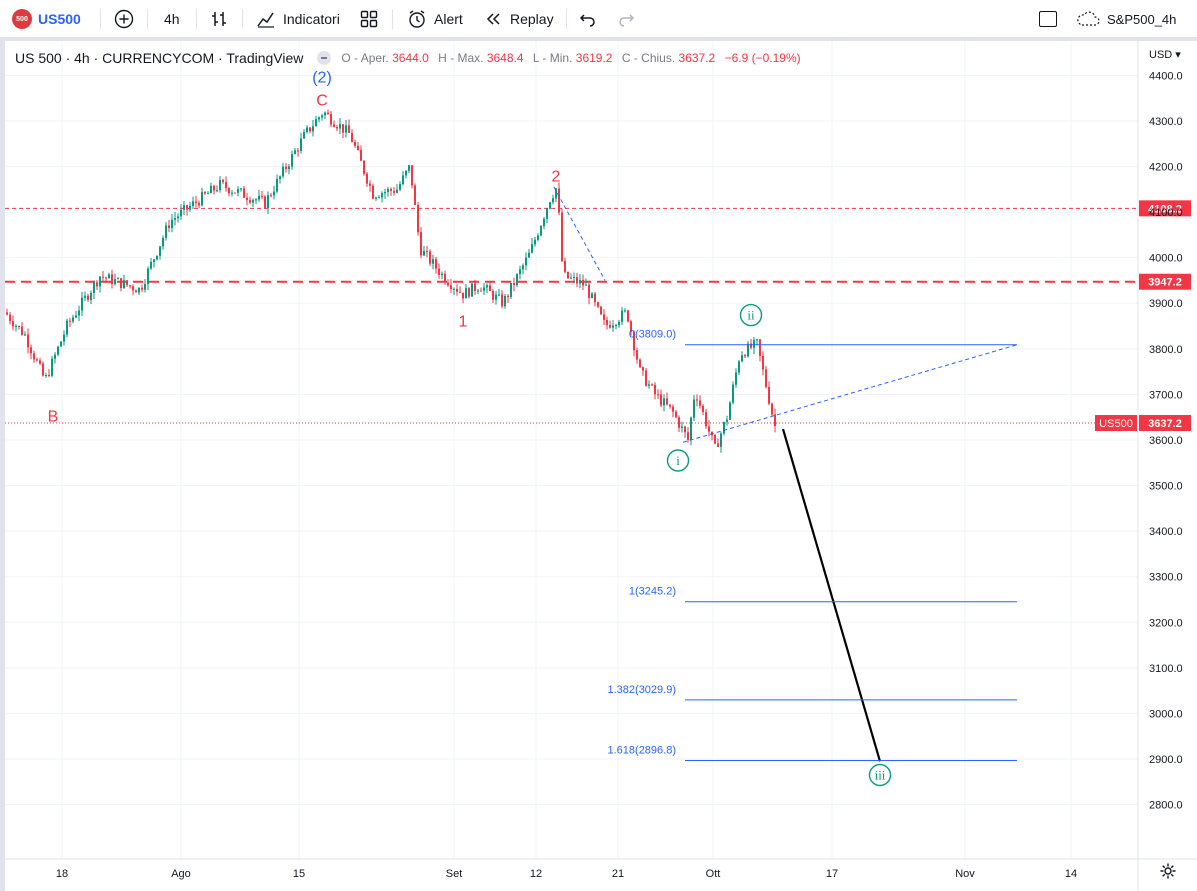 This screenshot has width=1197, height=891. I want to click on wave-label: ii, so click(751, 315).